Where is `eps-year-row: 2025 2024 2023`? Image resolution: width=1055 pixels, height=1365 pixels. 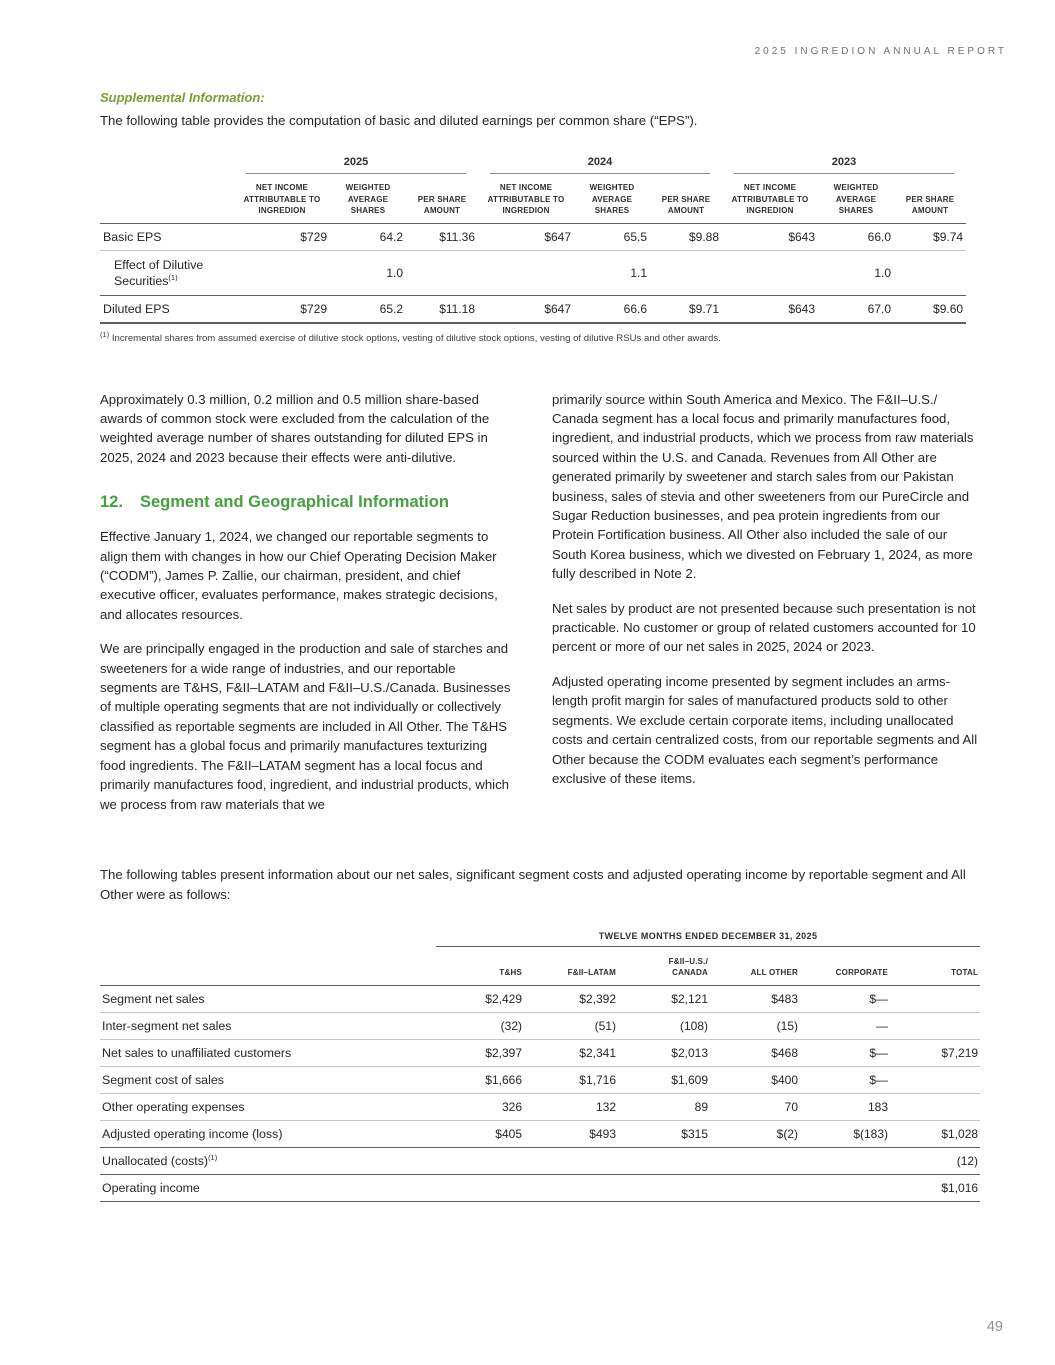 eps-year-row: 2025 2024 2023 is located at coordinates (533, 165).